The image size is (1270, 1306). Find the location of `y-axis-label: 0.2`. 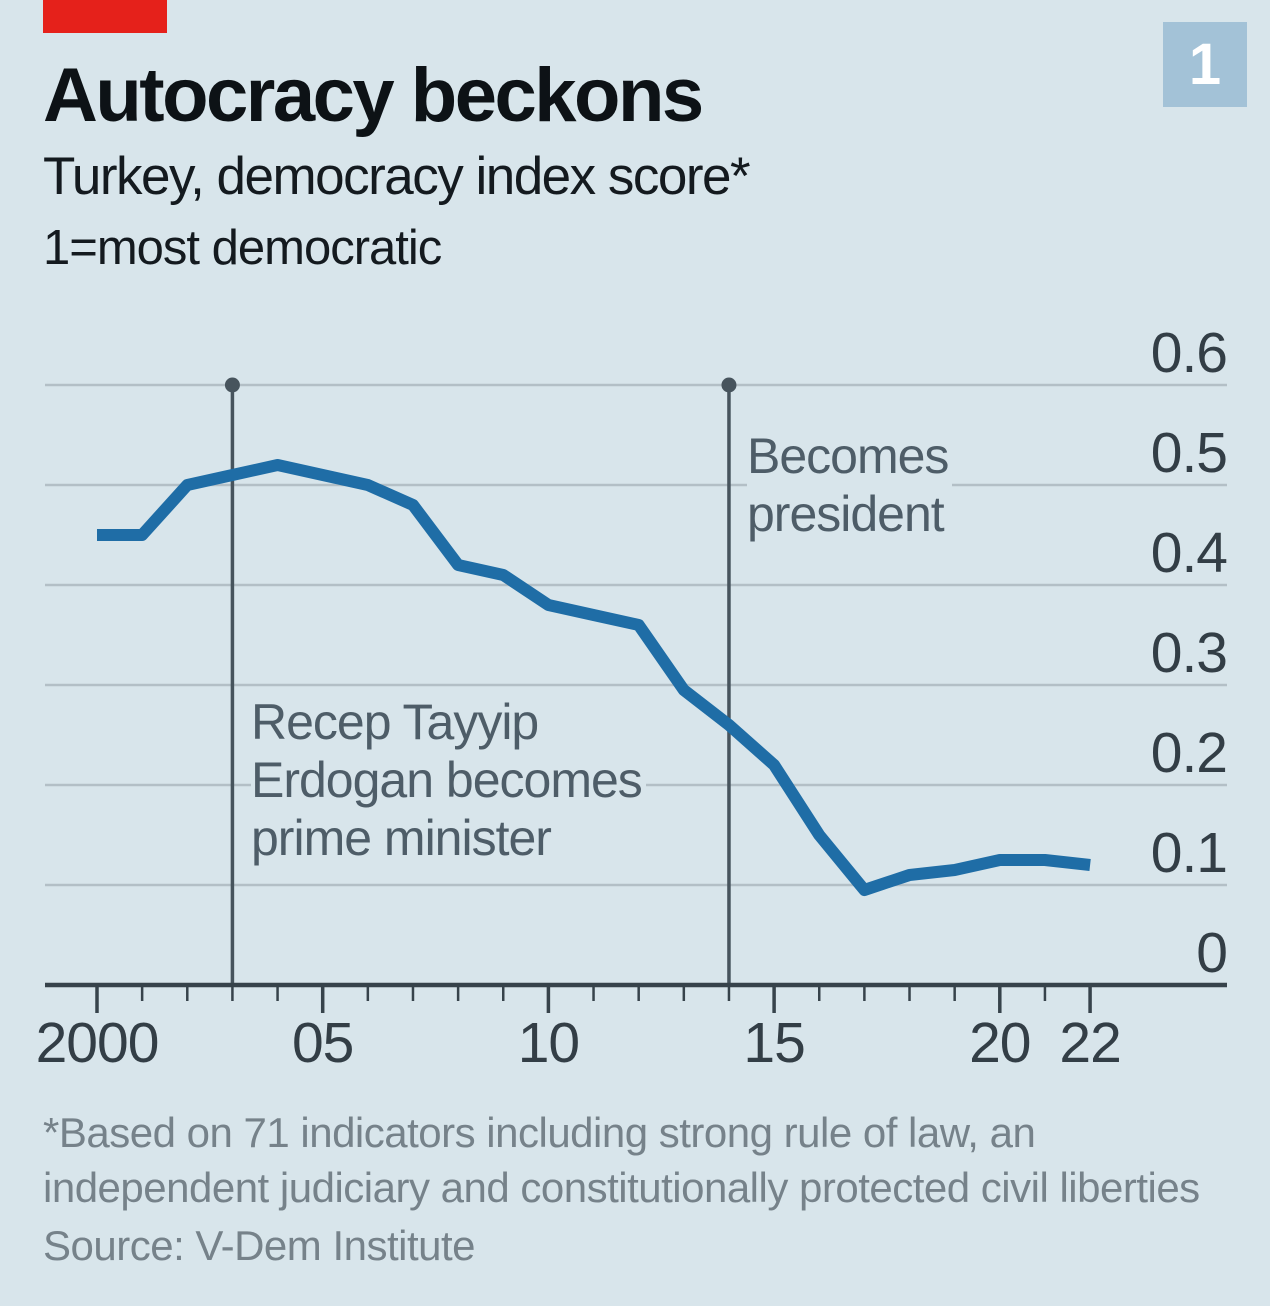

y-axis-label: 0.2 is located at coordinates (1189, 753).